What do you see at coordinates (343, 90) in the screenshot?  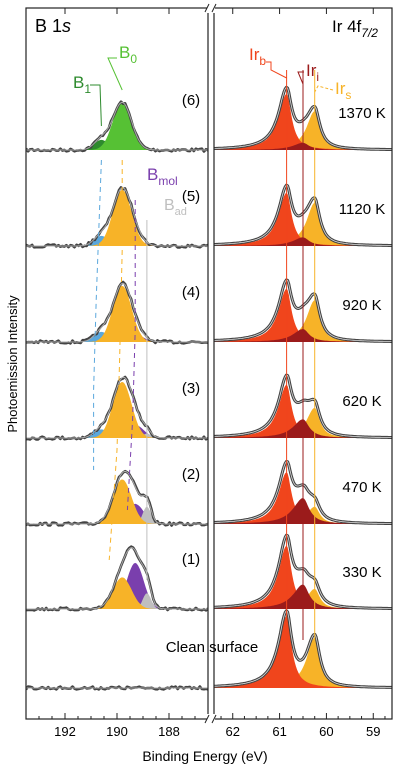 I see `peak-label-irs: Irs` at bounding box center [343, 90].